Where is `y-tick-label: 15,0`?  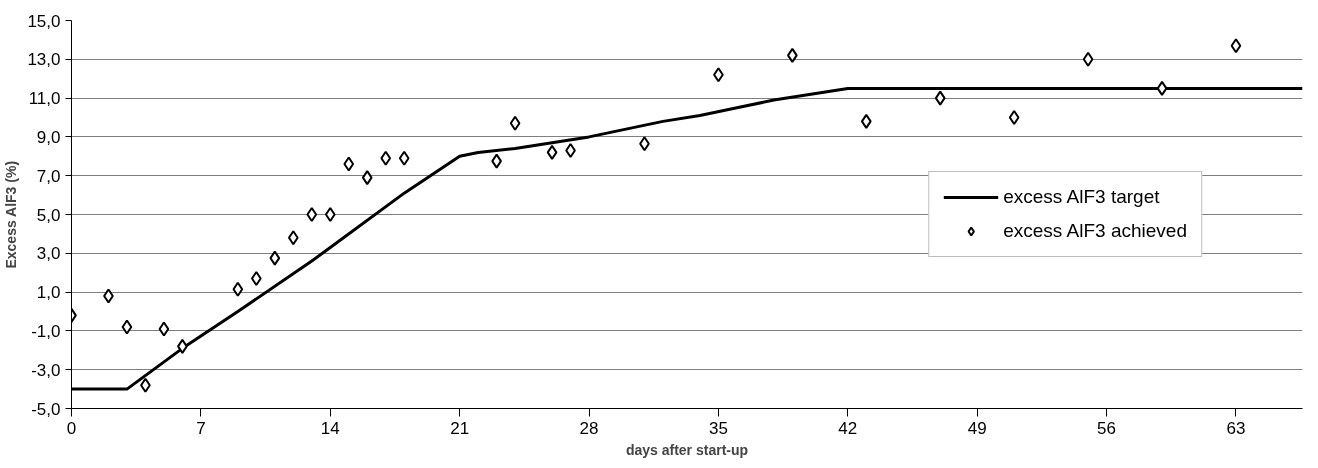 y-tick-label: 15,0 is located at coordinates (44, 21).